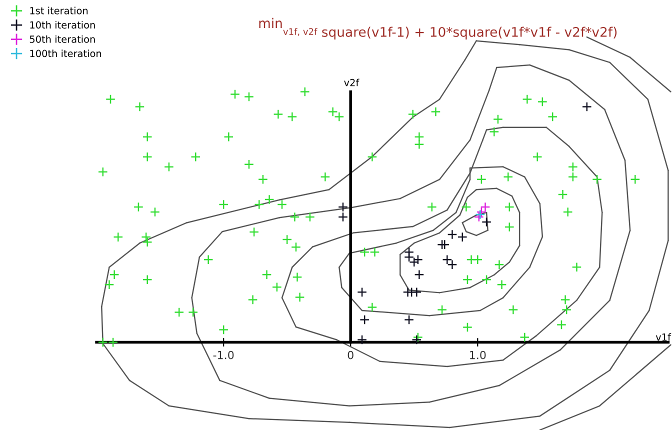 The width and height of the screenshot is (672, 430). I want to click on y-axis-title: v2f, so click(352, 82).